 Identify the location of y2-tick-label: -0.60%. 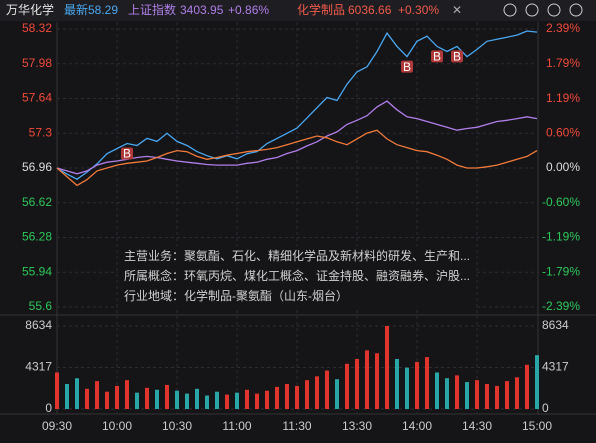
(561, 202).